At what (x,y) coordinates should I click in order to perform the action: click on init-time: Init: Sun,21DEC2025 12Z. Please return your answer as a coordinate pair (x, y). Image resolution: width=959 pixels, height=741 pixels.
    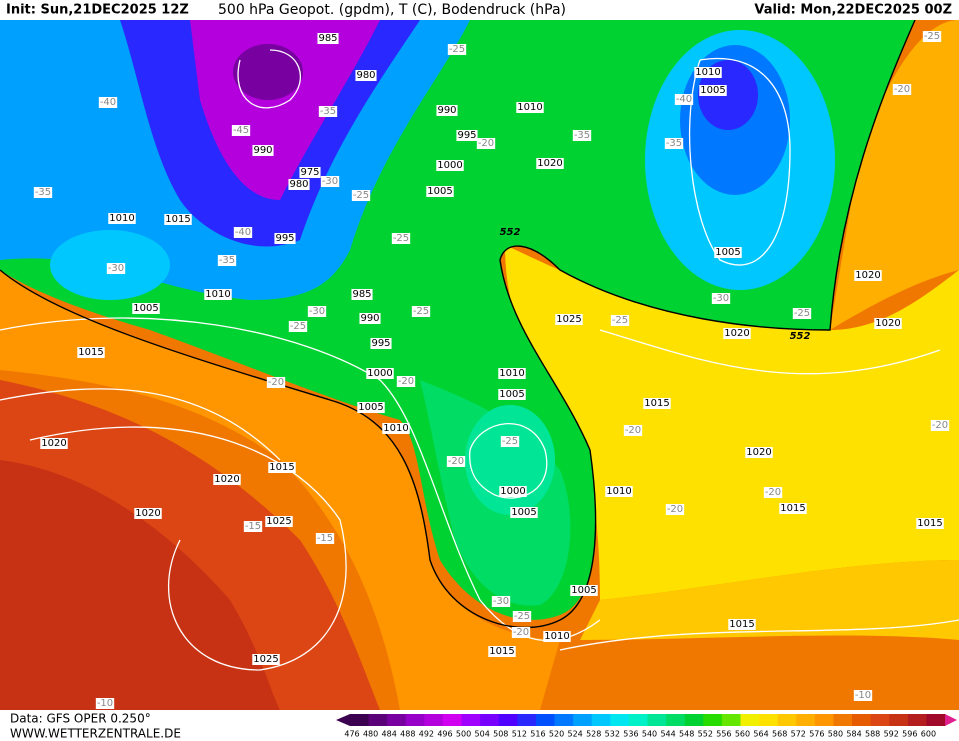
    Looking at the image, I should click on (97, 10).